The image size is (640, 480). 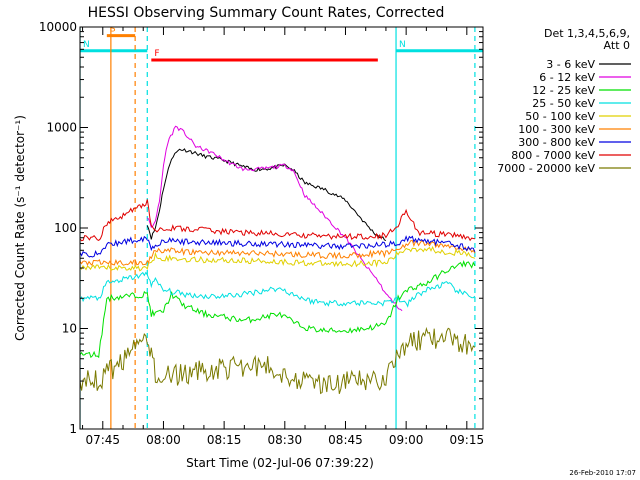 What do you see at coordinates (560, 116) in the screenshot?
I see `legend-label: 50 - 100 keV` at bounding box center [560, 116].